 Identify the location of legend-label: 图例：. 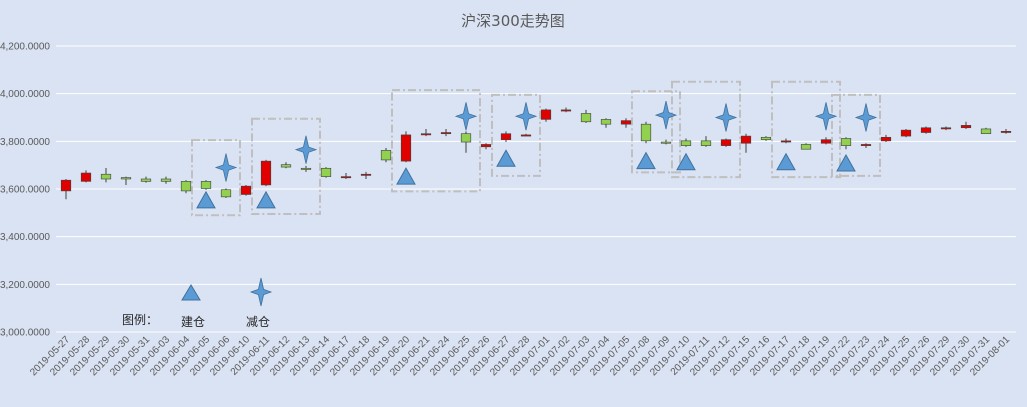
(140, 320).